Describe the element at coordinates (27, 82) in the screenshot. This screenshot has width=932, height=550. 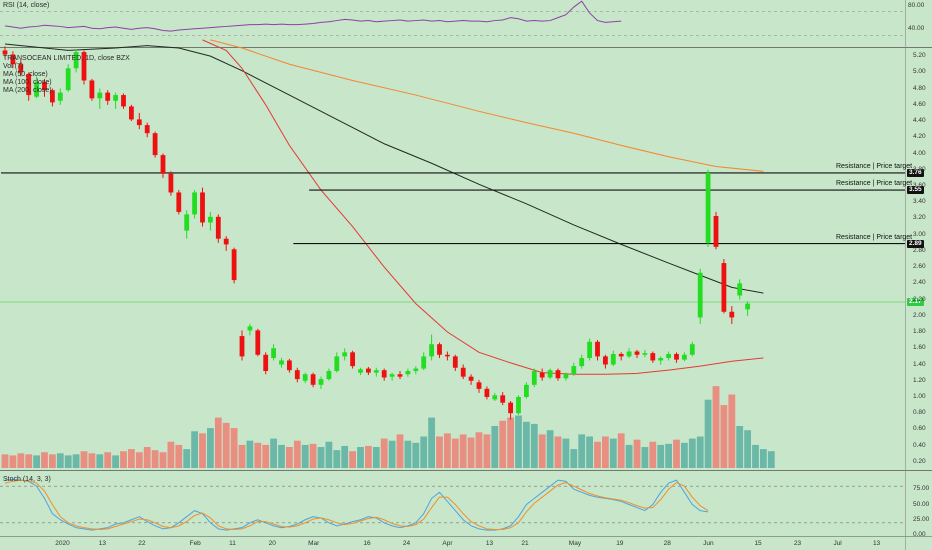
I see `legend-ma100: MA (100, close)` at that location.